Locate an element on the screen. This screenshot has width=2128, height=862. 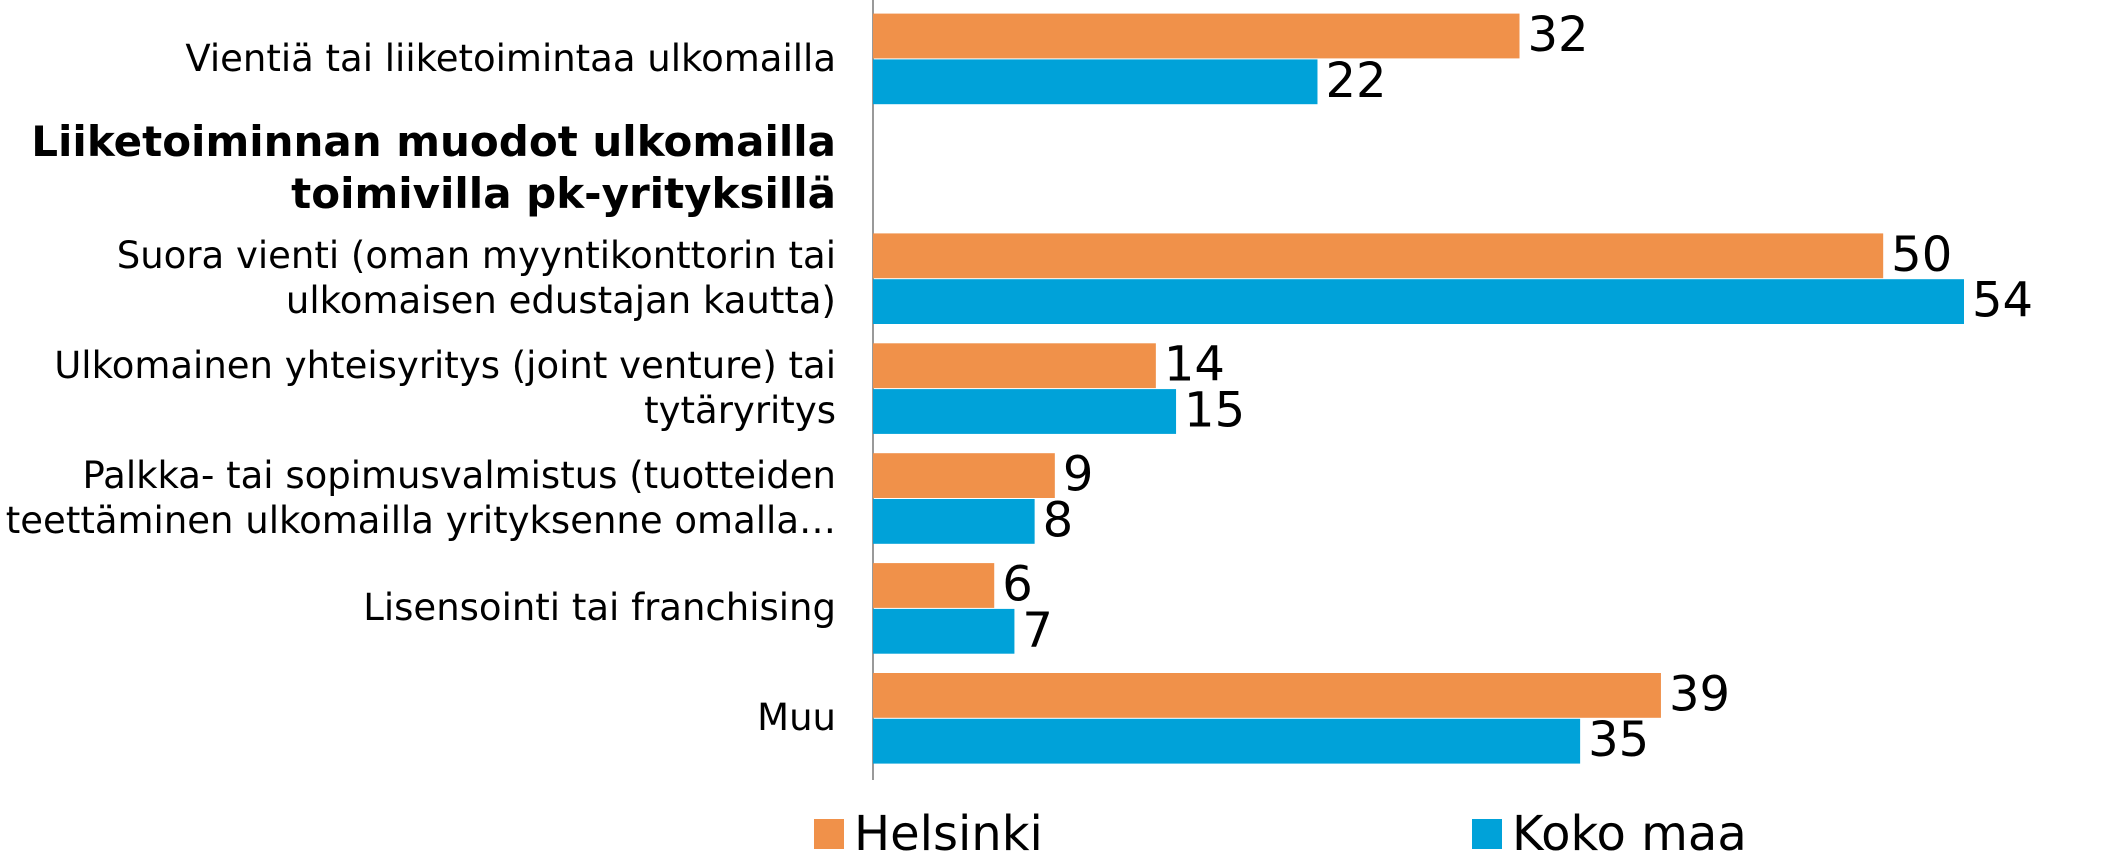
value-label: 32 is located at coordinates (1558, 35).